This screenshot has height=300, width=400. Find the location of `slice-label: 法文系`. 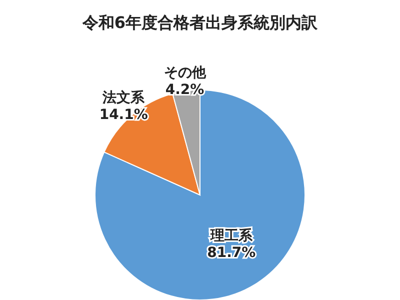

slice-label: 法文系 is located at coordinates (124, 97).